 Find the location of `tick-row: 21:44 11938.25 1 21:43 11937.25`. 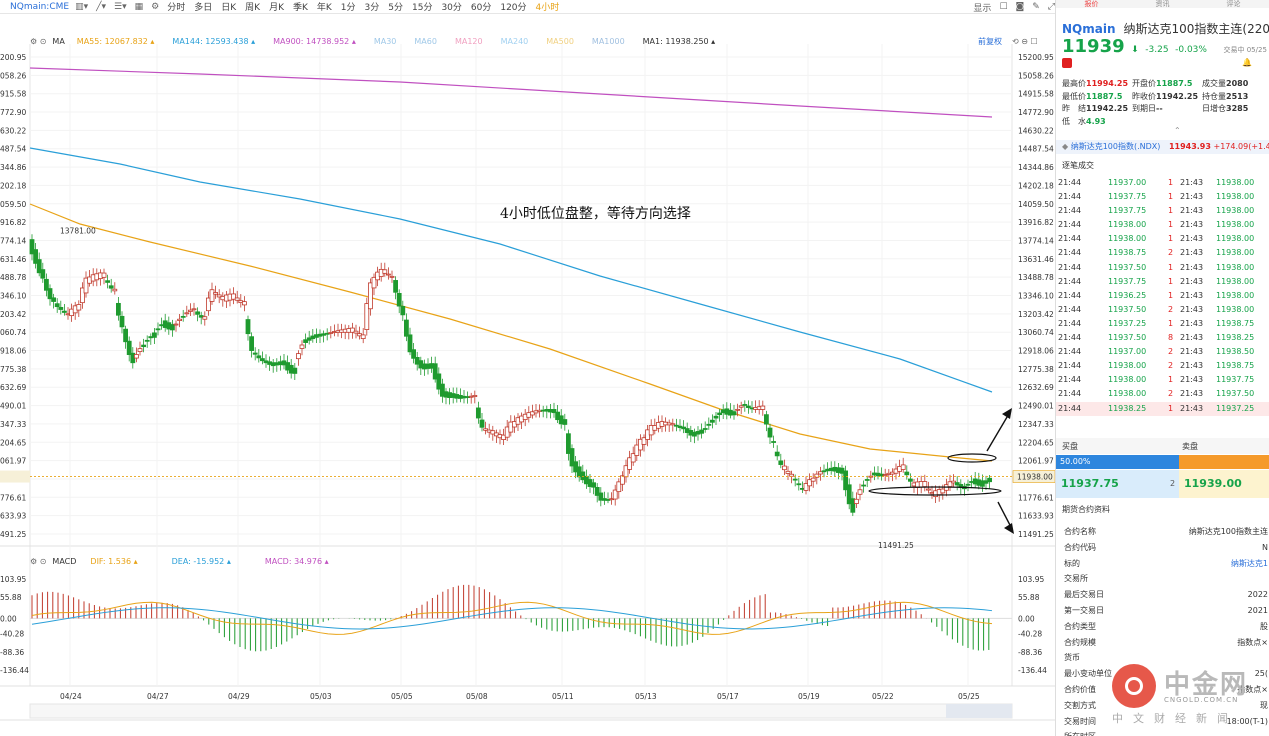

tick-row: 21:44 11938.25 1 21:43 11937.25 is located at coordinates (1162, 408).